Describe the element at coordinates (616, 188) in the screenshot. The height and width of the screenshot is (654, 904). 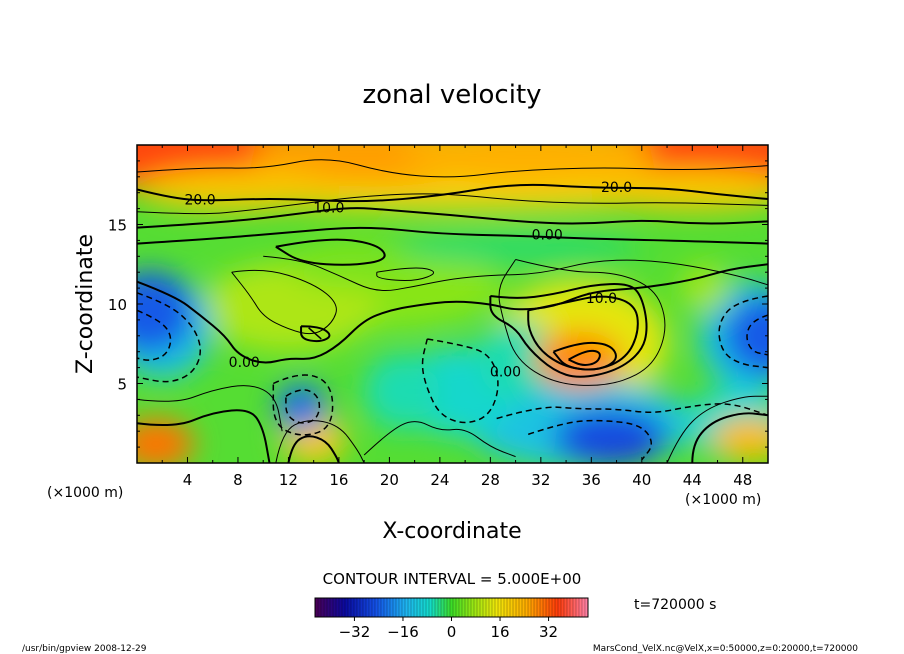
I see `contour-label: 20.0` at that location.